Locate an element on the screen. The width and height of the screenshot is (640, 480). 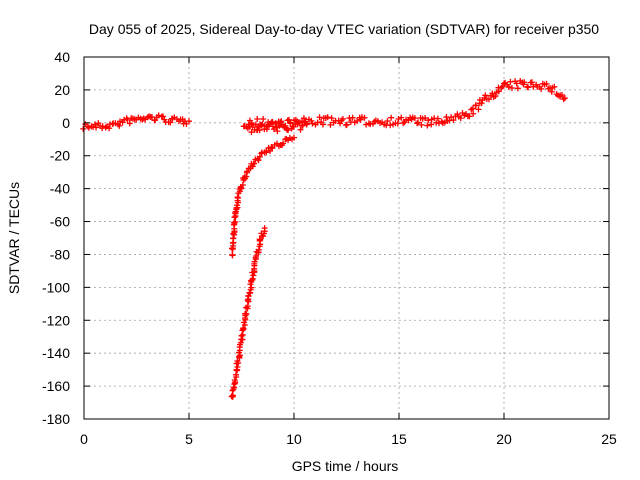
y-tick-label: -100 is located at coordinates (56, 287).